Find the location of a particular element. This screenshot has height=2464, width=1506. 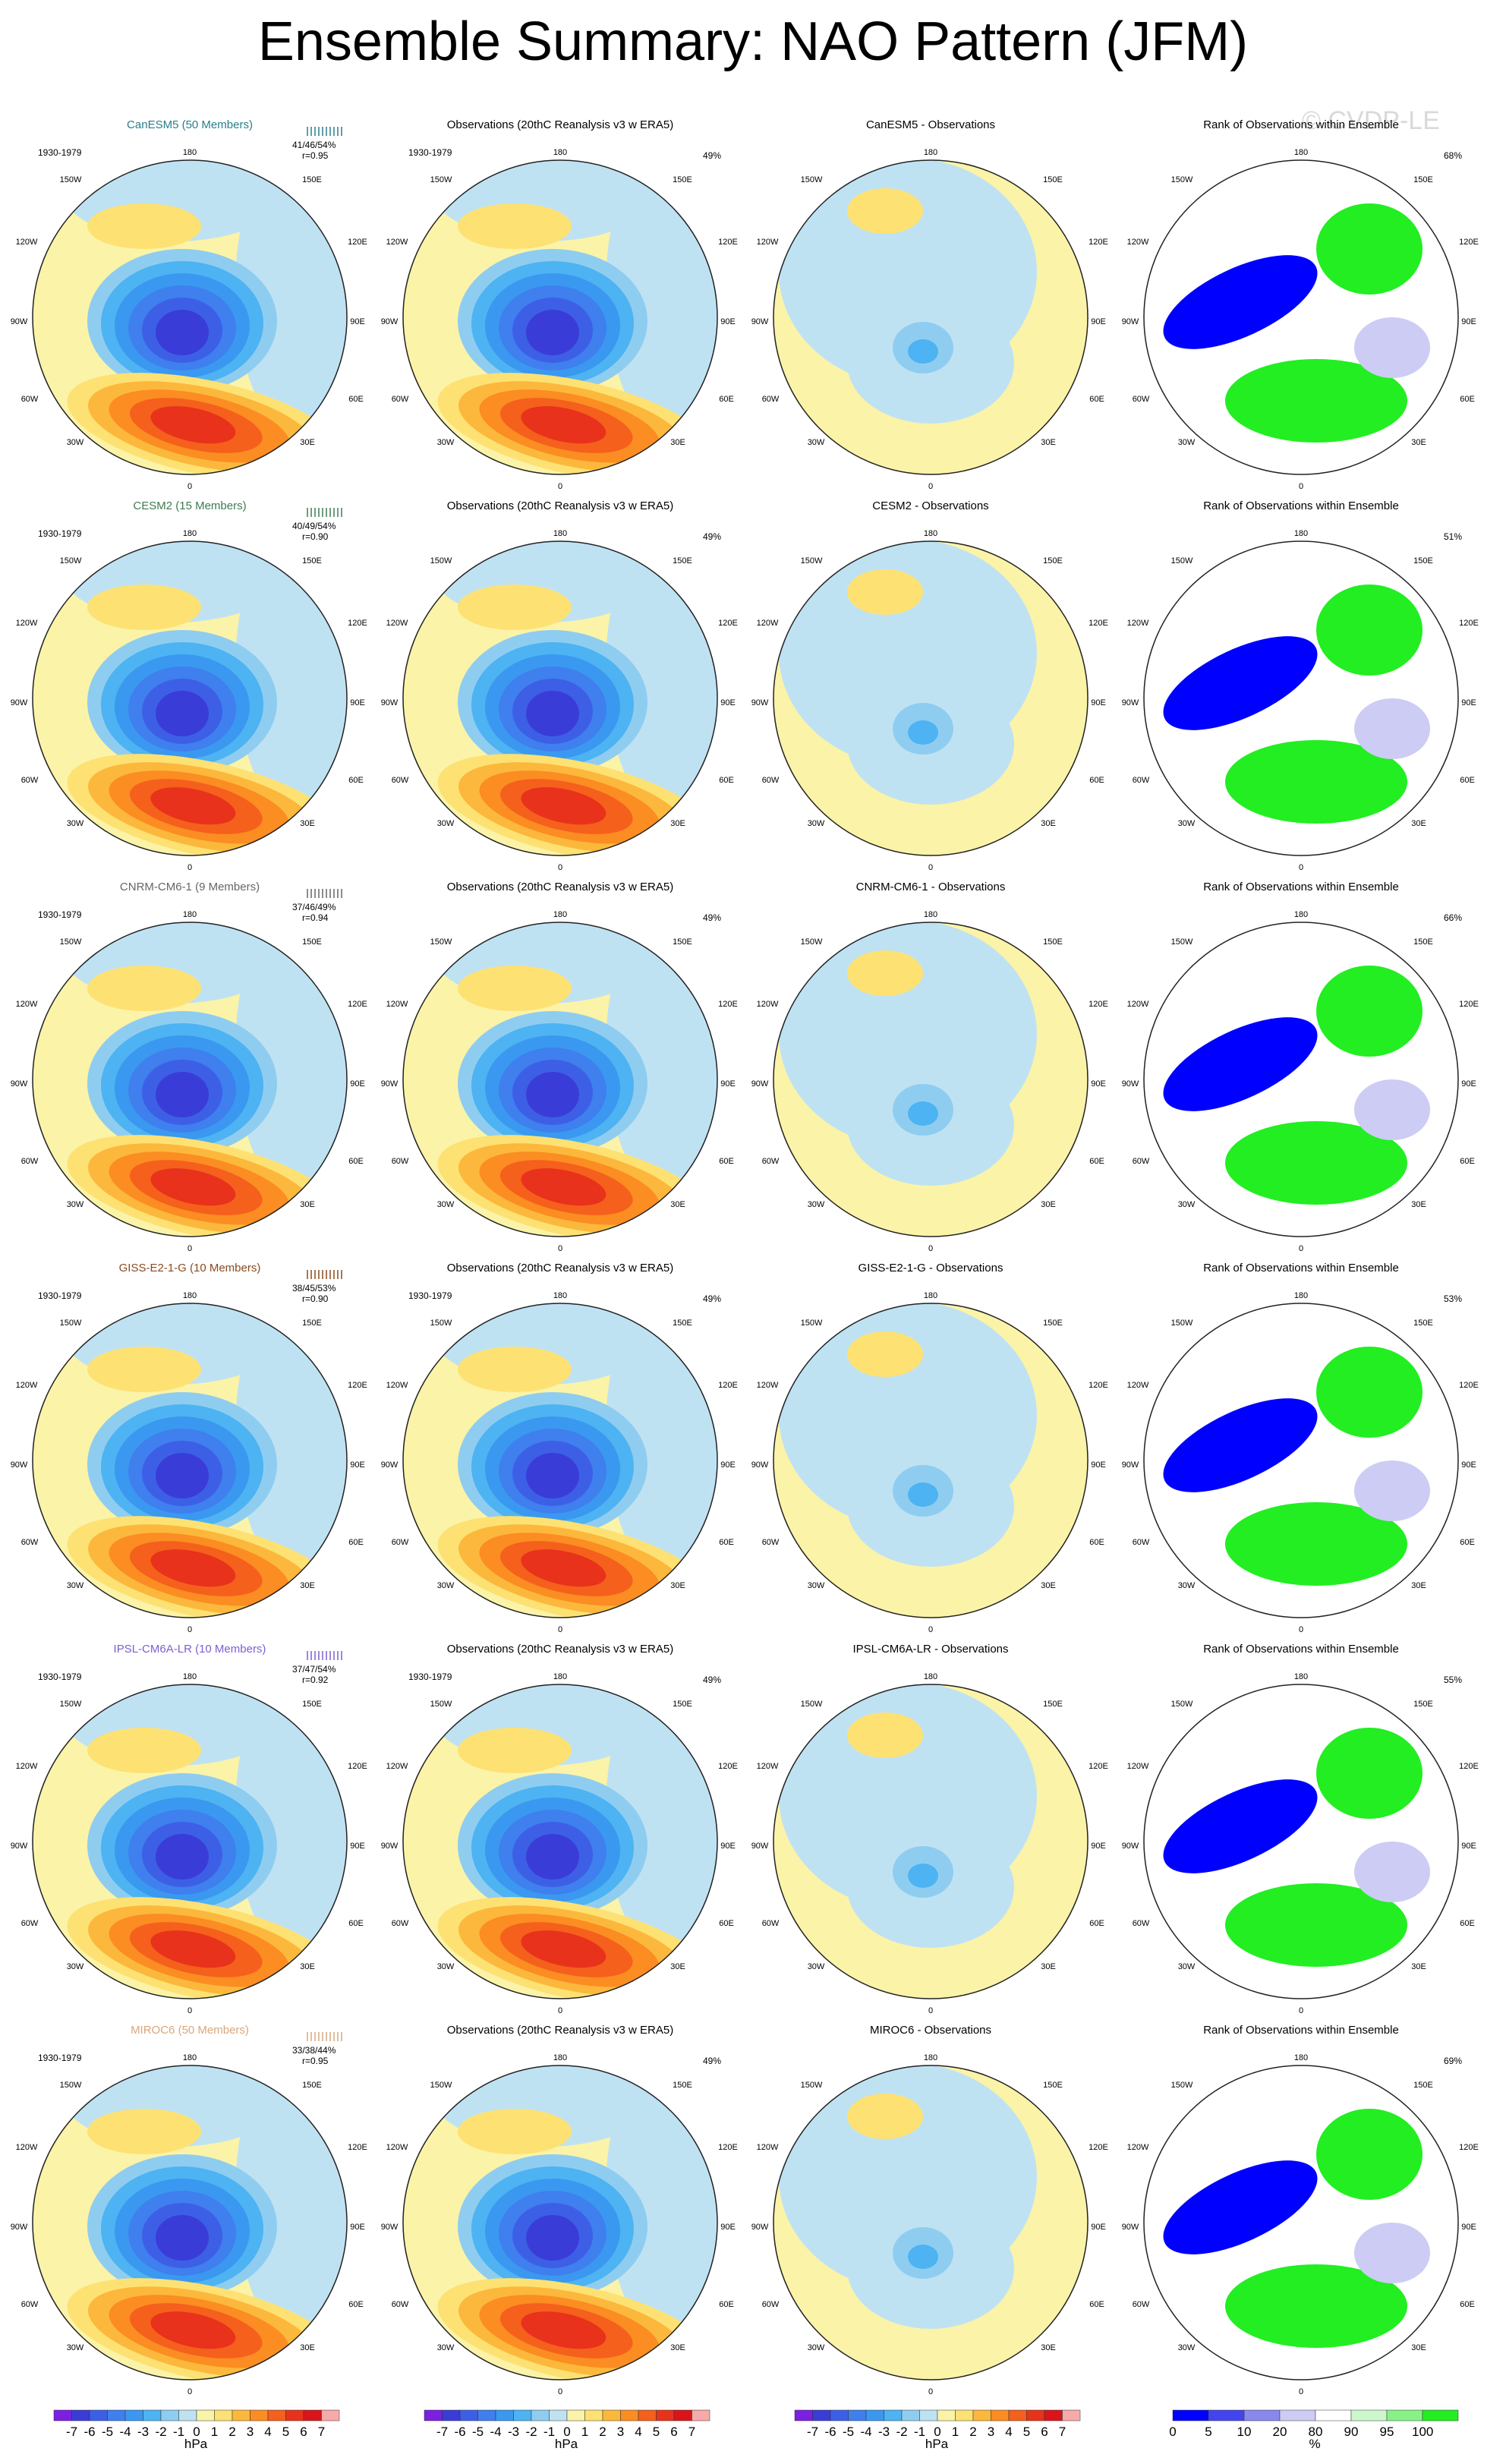

colorbar-hpa-tick: 0 is located at coordinates (937, 2432).